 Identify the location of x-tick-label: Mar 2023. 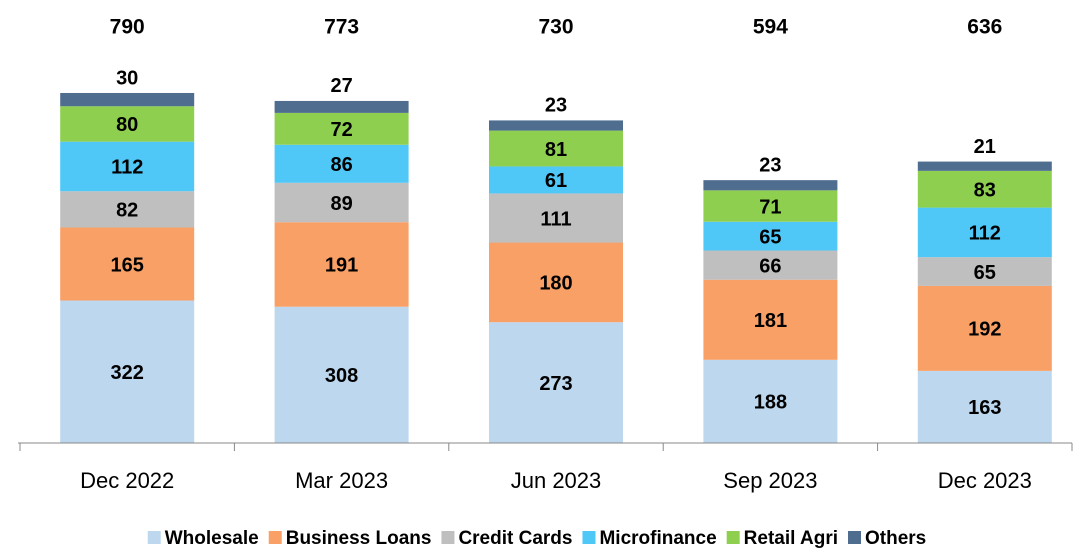
(341, 480).